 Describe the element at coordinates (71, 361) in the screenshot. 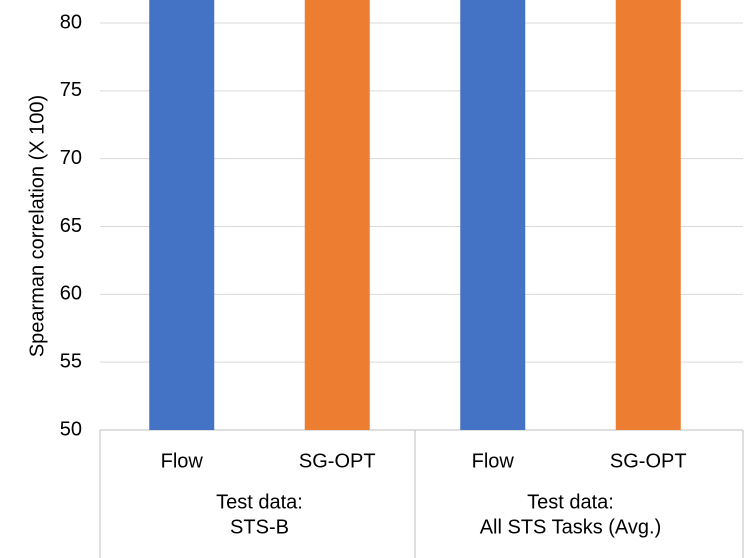

I see `y-tick-label: 55` at that location.